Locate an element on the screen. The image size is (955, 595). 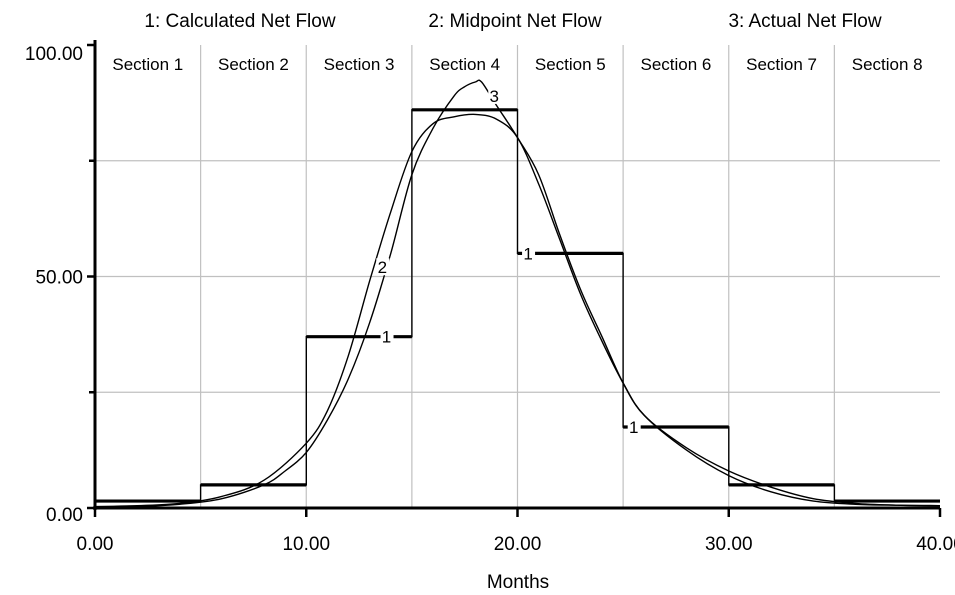
x-tick-label: 30.00 is located at coordinates (729, 544).